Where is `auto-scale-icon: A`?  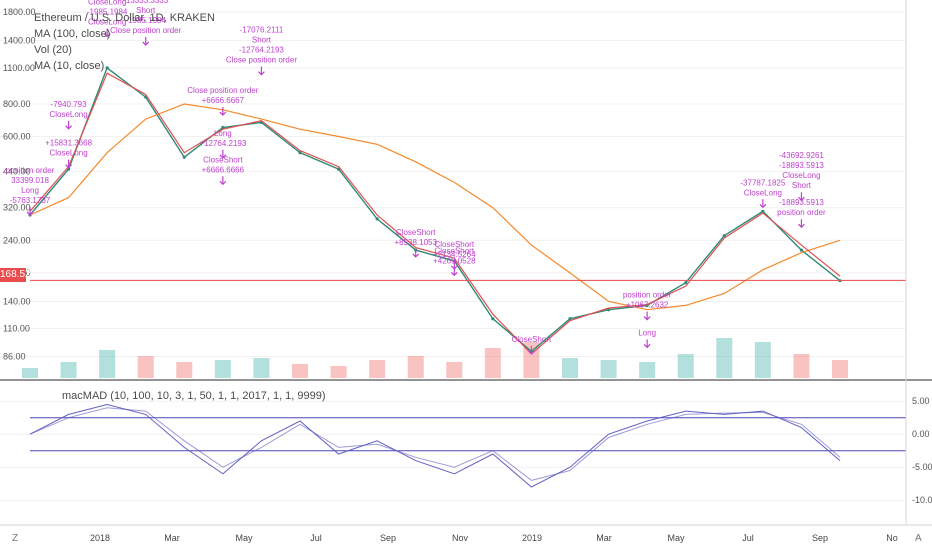
auto-scale-icon: A is located at coordinates (918, 538).